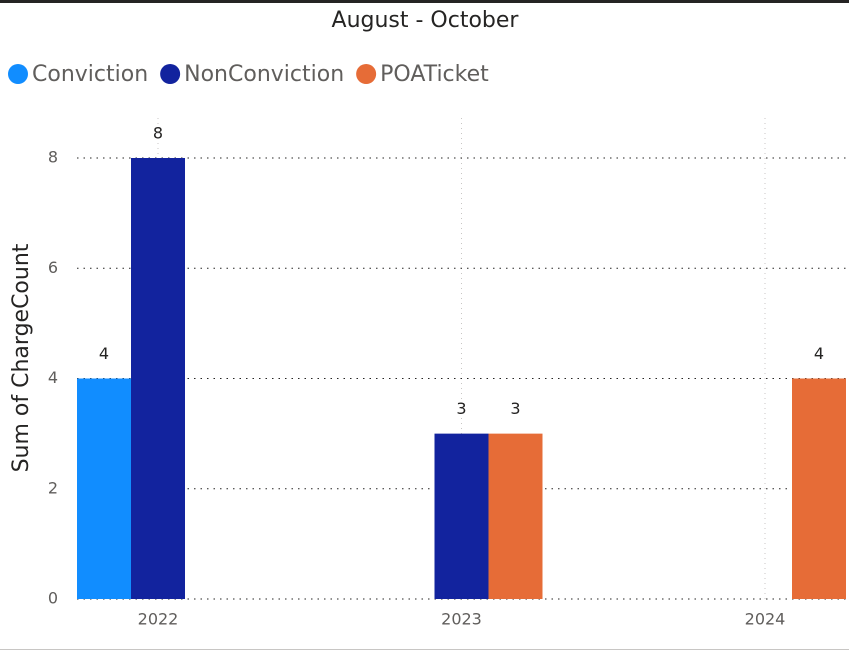  I want to click on x-tick-label: 2022, so click(158, 619).